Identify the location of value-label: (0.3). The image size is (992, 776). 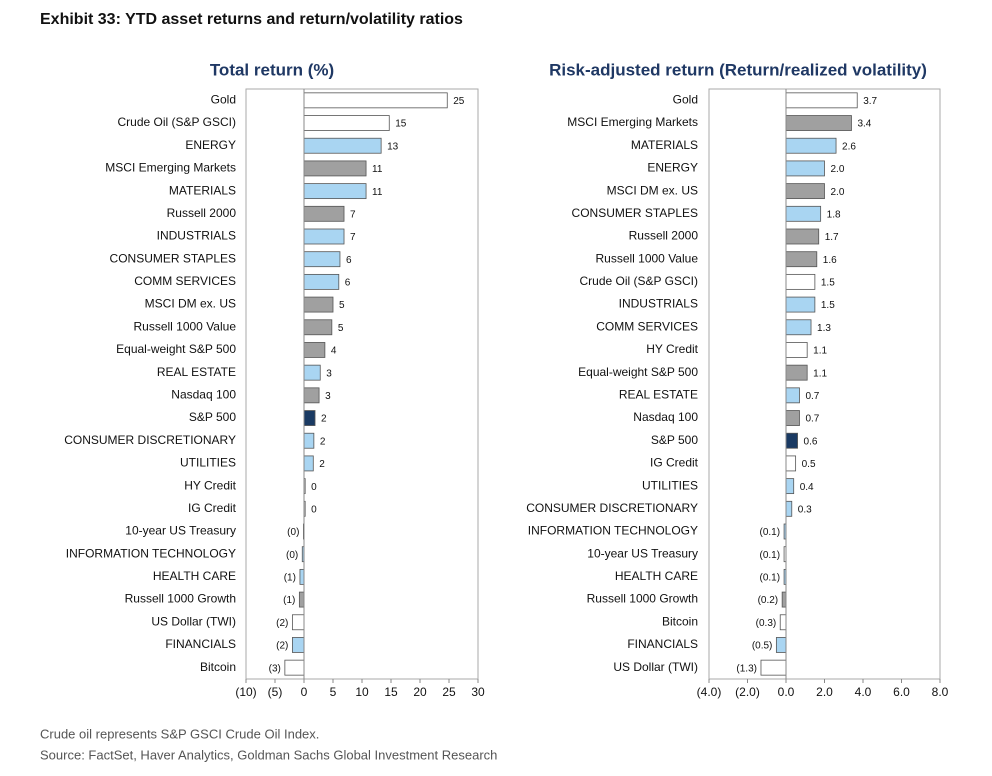
(766, 623).